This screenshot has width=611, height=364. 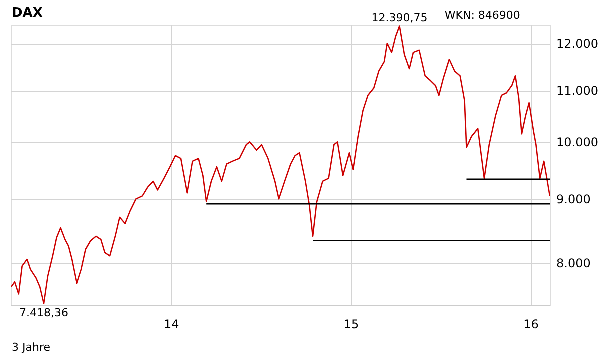 I want to click on x-tick-label: 14, so click(x=172, y=325).